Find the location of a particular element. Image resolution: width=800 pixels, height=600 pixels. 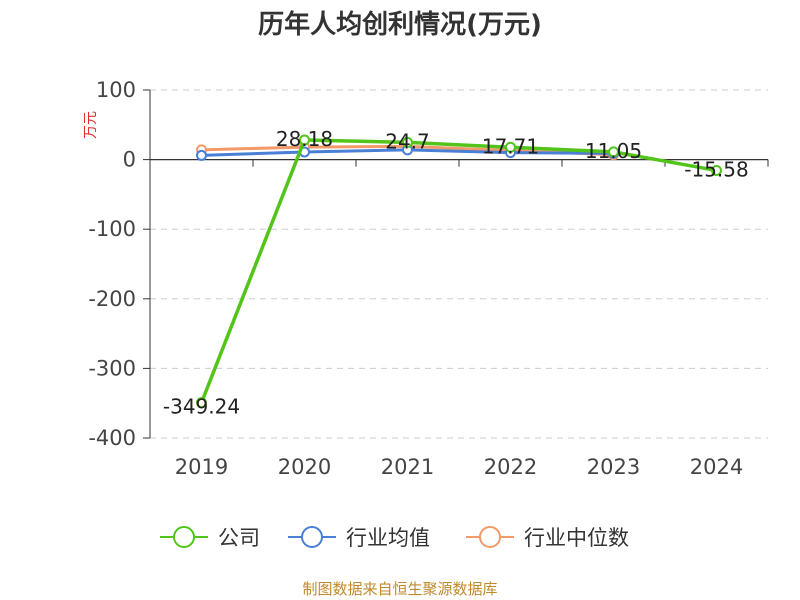

legend-label: 行业中位数 is located at coordinates (576, 538).